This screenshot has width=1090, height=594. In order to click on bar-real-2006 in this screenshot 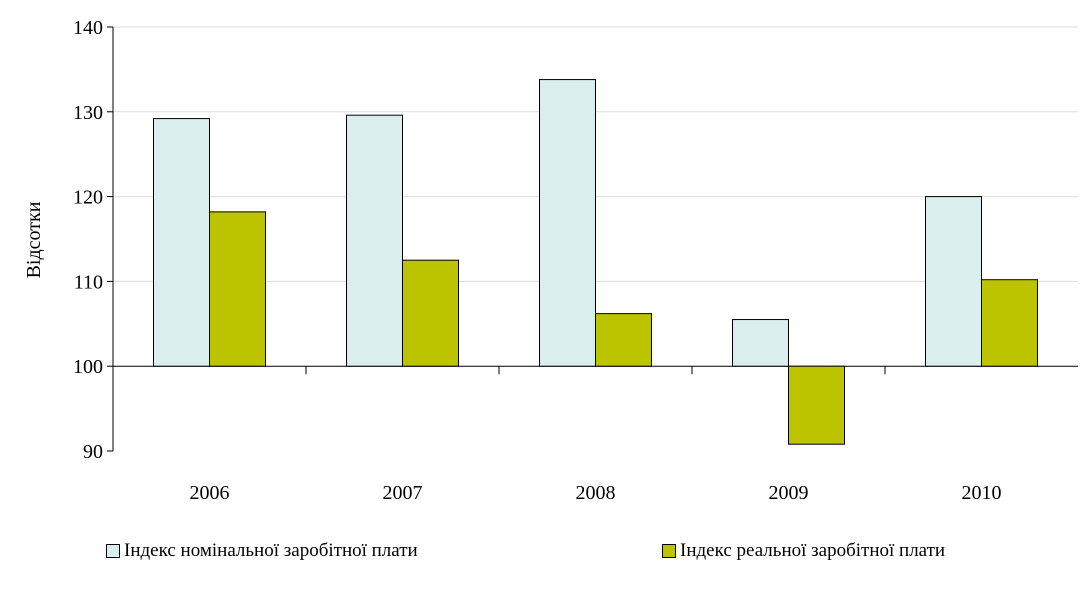, I will do `click(237, 289)`.